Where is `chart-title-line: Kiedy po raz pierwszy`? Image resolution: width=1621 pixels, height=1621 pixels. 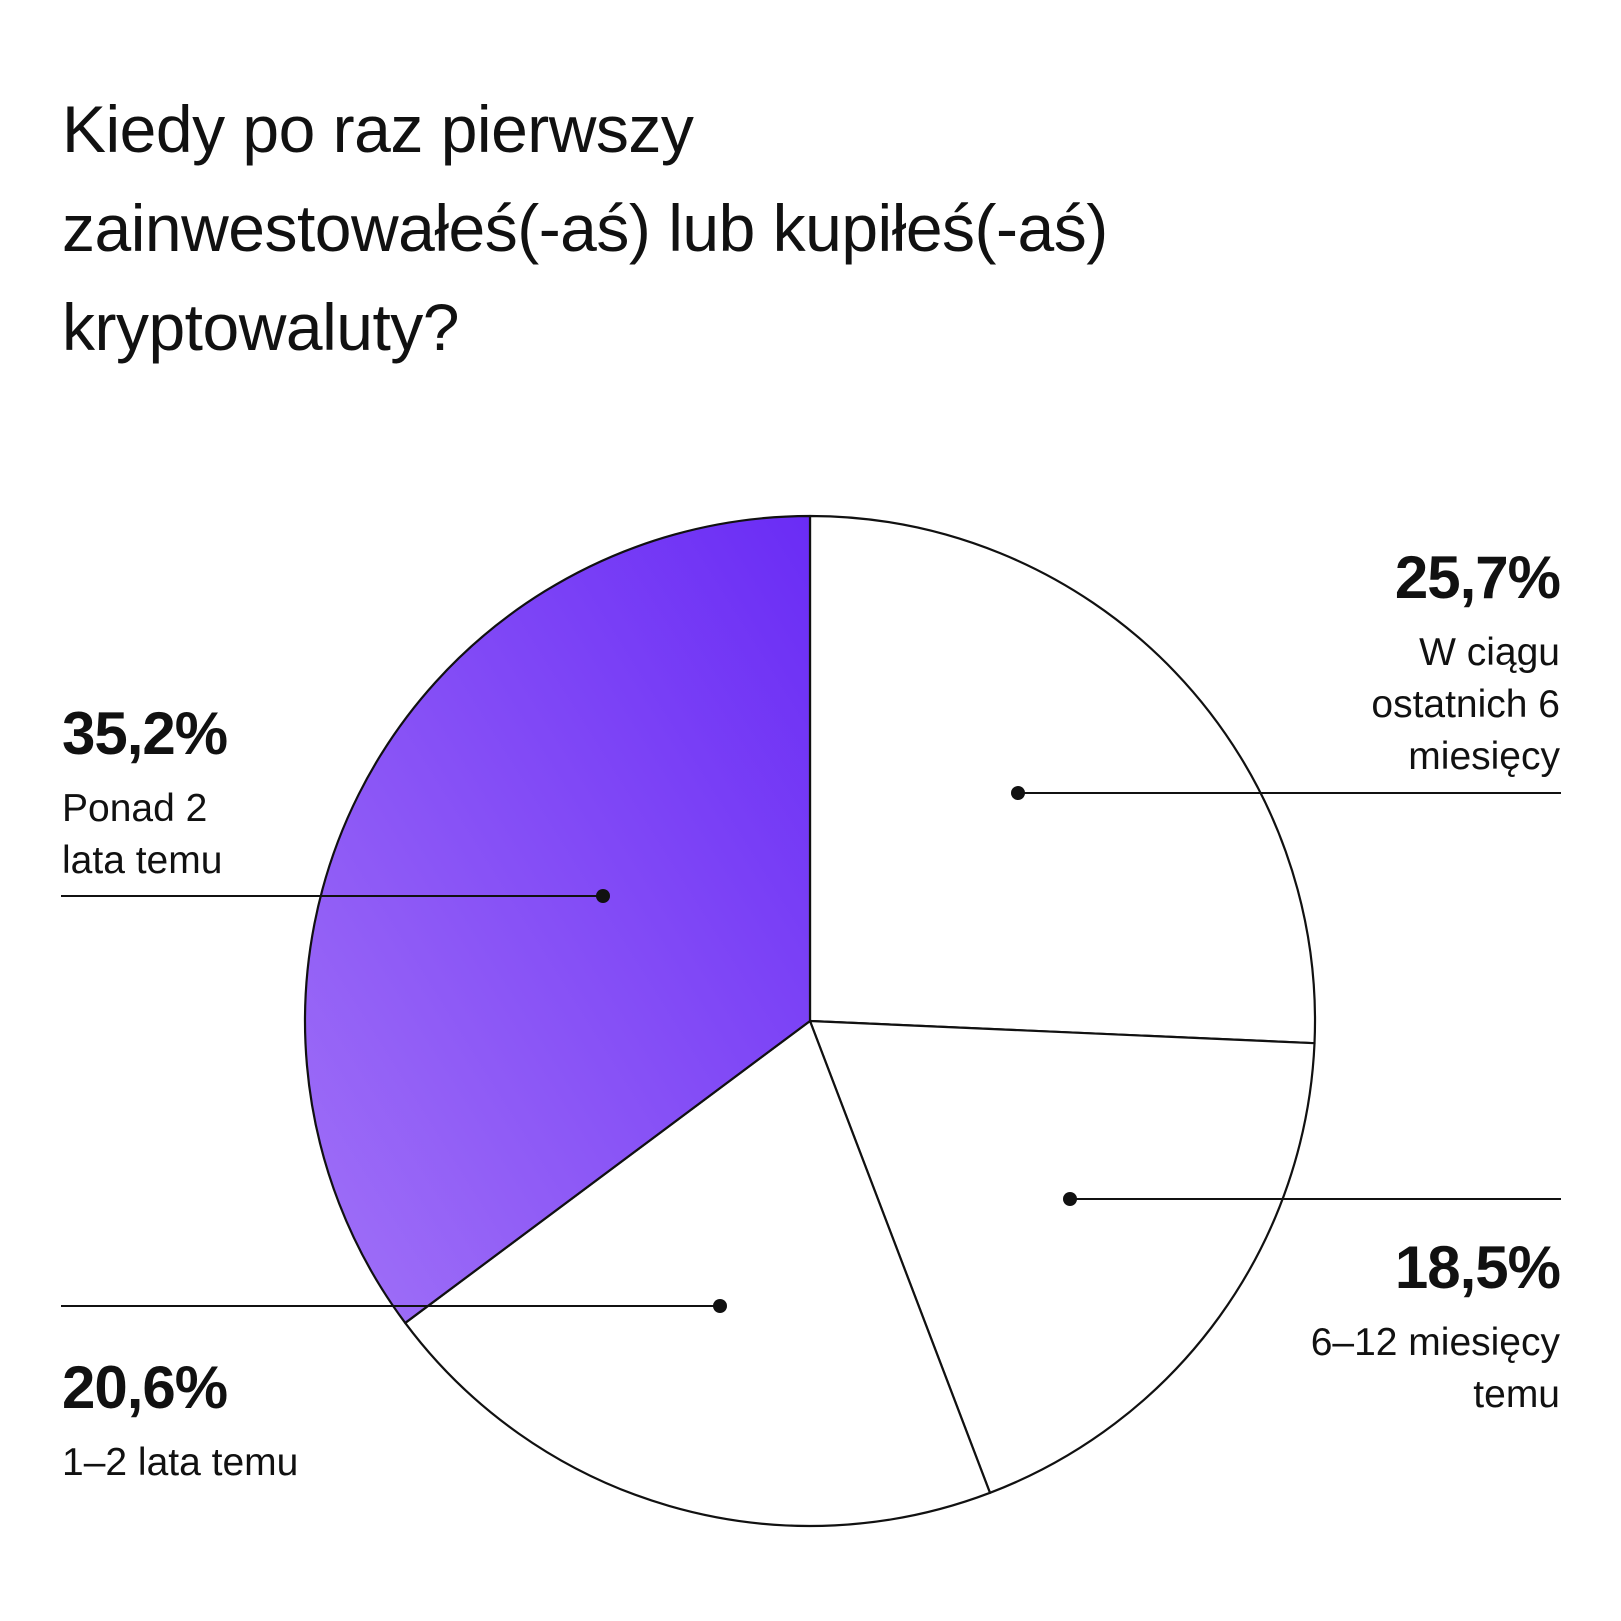 chart-title-line: Kiedy po raz pierwszy is located at coordinates (378, 129).